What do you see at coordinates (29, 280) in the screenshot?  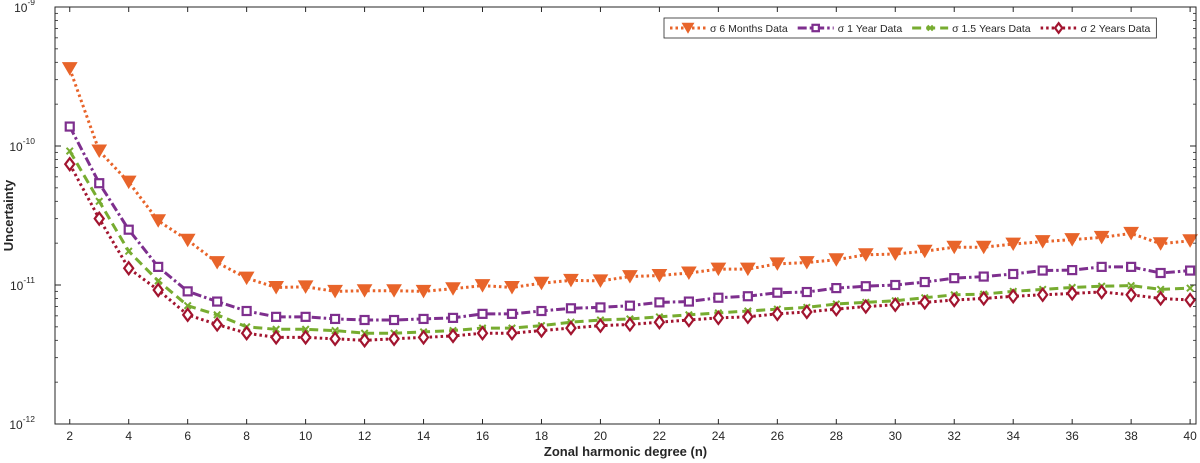 I see `y-tick-exponent: -11` at bounding box center [29, 280].